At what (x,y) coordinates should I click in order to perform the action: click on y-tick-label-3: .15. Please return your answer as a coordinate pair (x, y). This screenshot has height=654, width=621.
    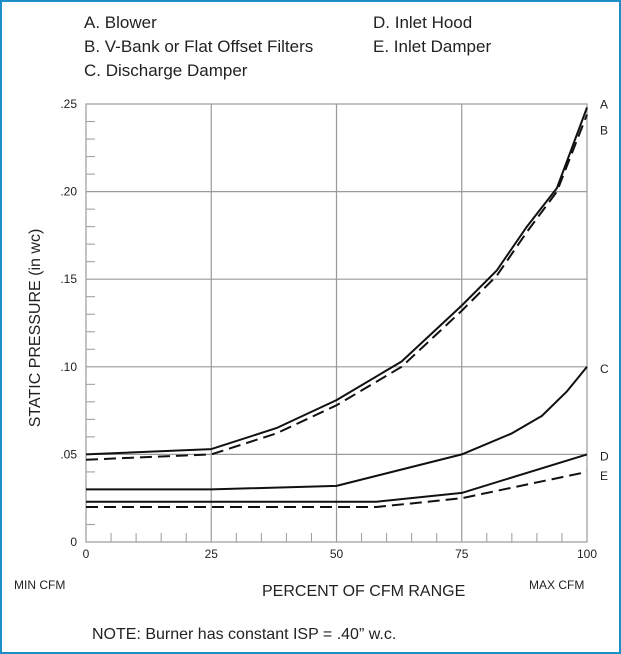
    Looking at the image, I should click on (68, 279).